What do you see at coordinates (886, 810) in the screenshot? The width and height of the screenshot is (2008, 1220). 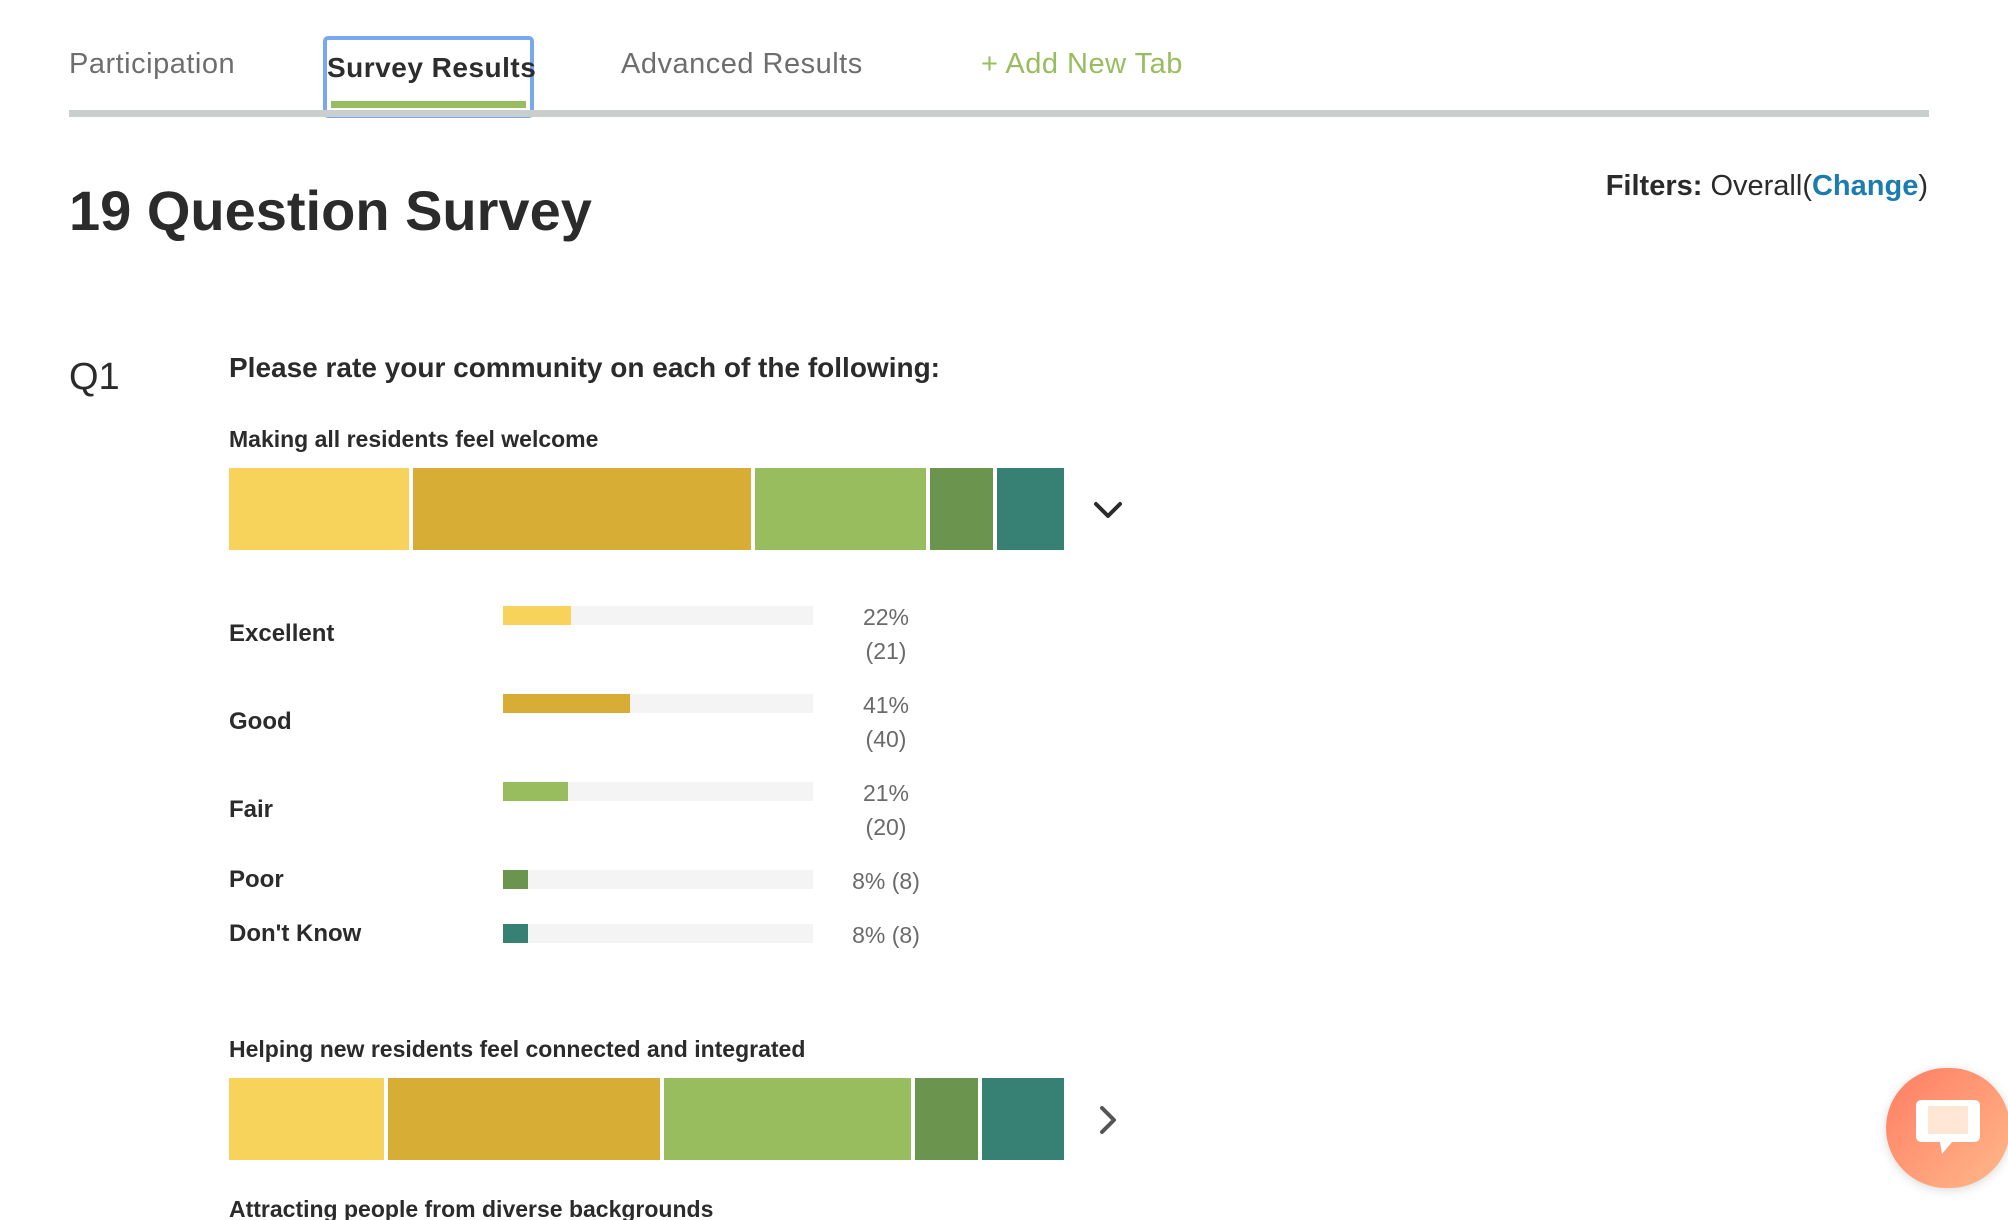 I see `response-value: 21% (20)` at bounding box center [886, 810].